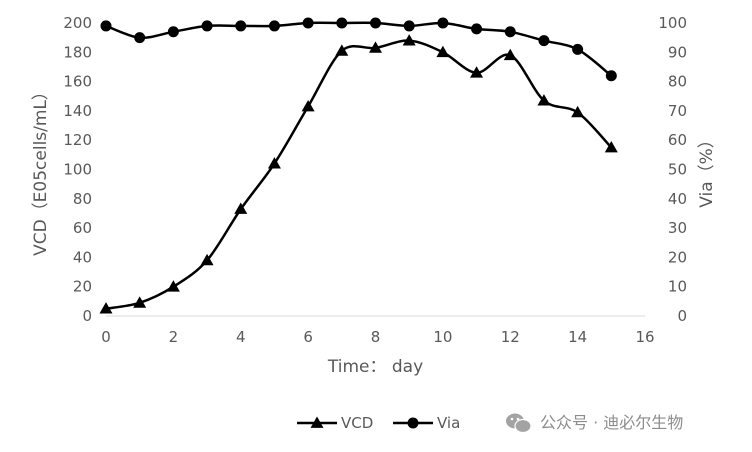  I want to click on y-left-tick-label: 140, so click(77, 111).